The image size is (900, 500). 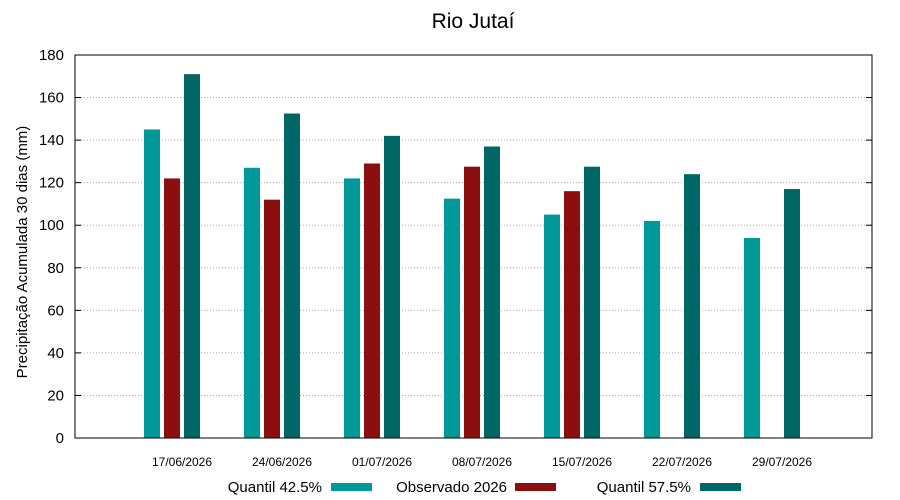 I want to click on y-tick-label: 100, so click(x=51, y=225).